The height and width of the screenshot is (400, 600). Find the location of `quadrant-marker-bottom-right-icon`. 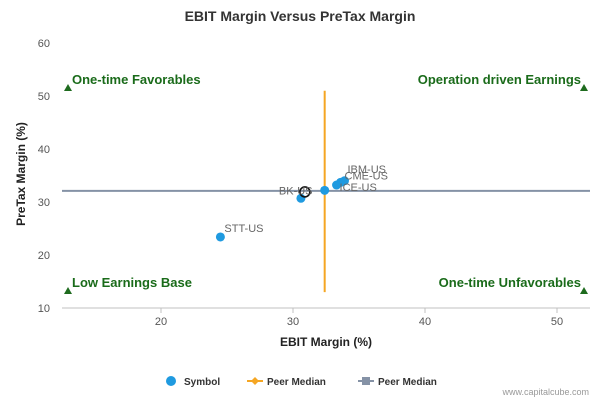

quadrant-marker-bottom-right-icon is located at coordinates (584, 291).